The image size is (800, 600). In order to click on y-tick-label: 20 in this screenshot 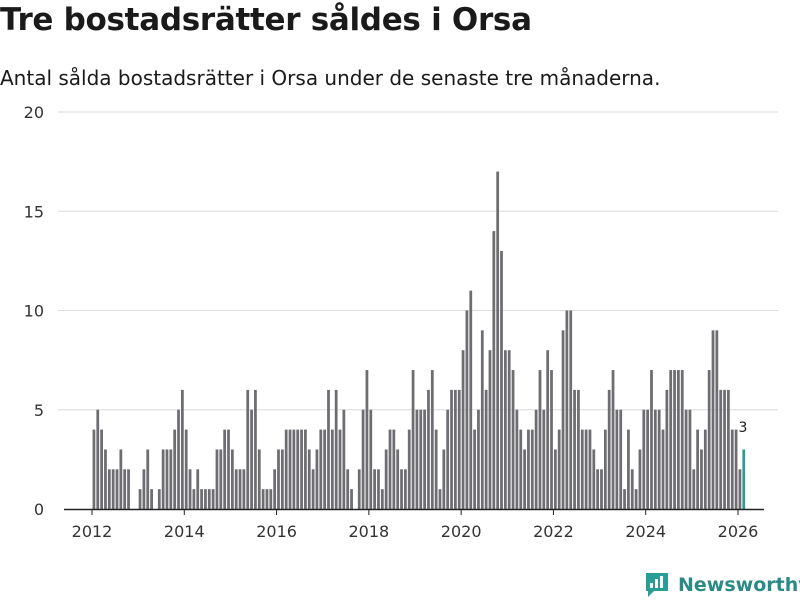, I will do `click(34, 112)`.